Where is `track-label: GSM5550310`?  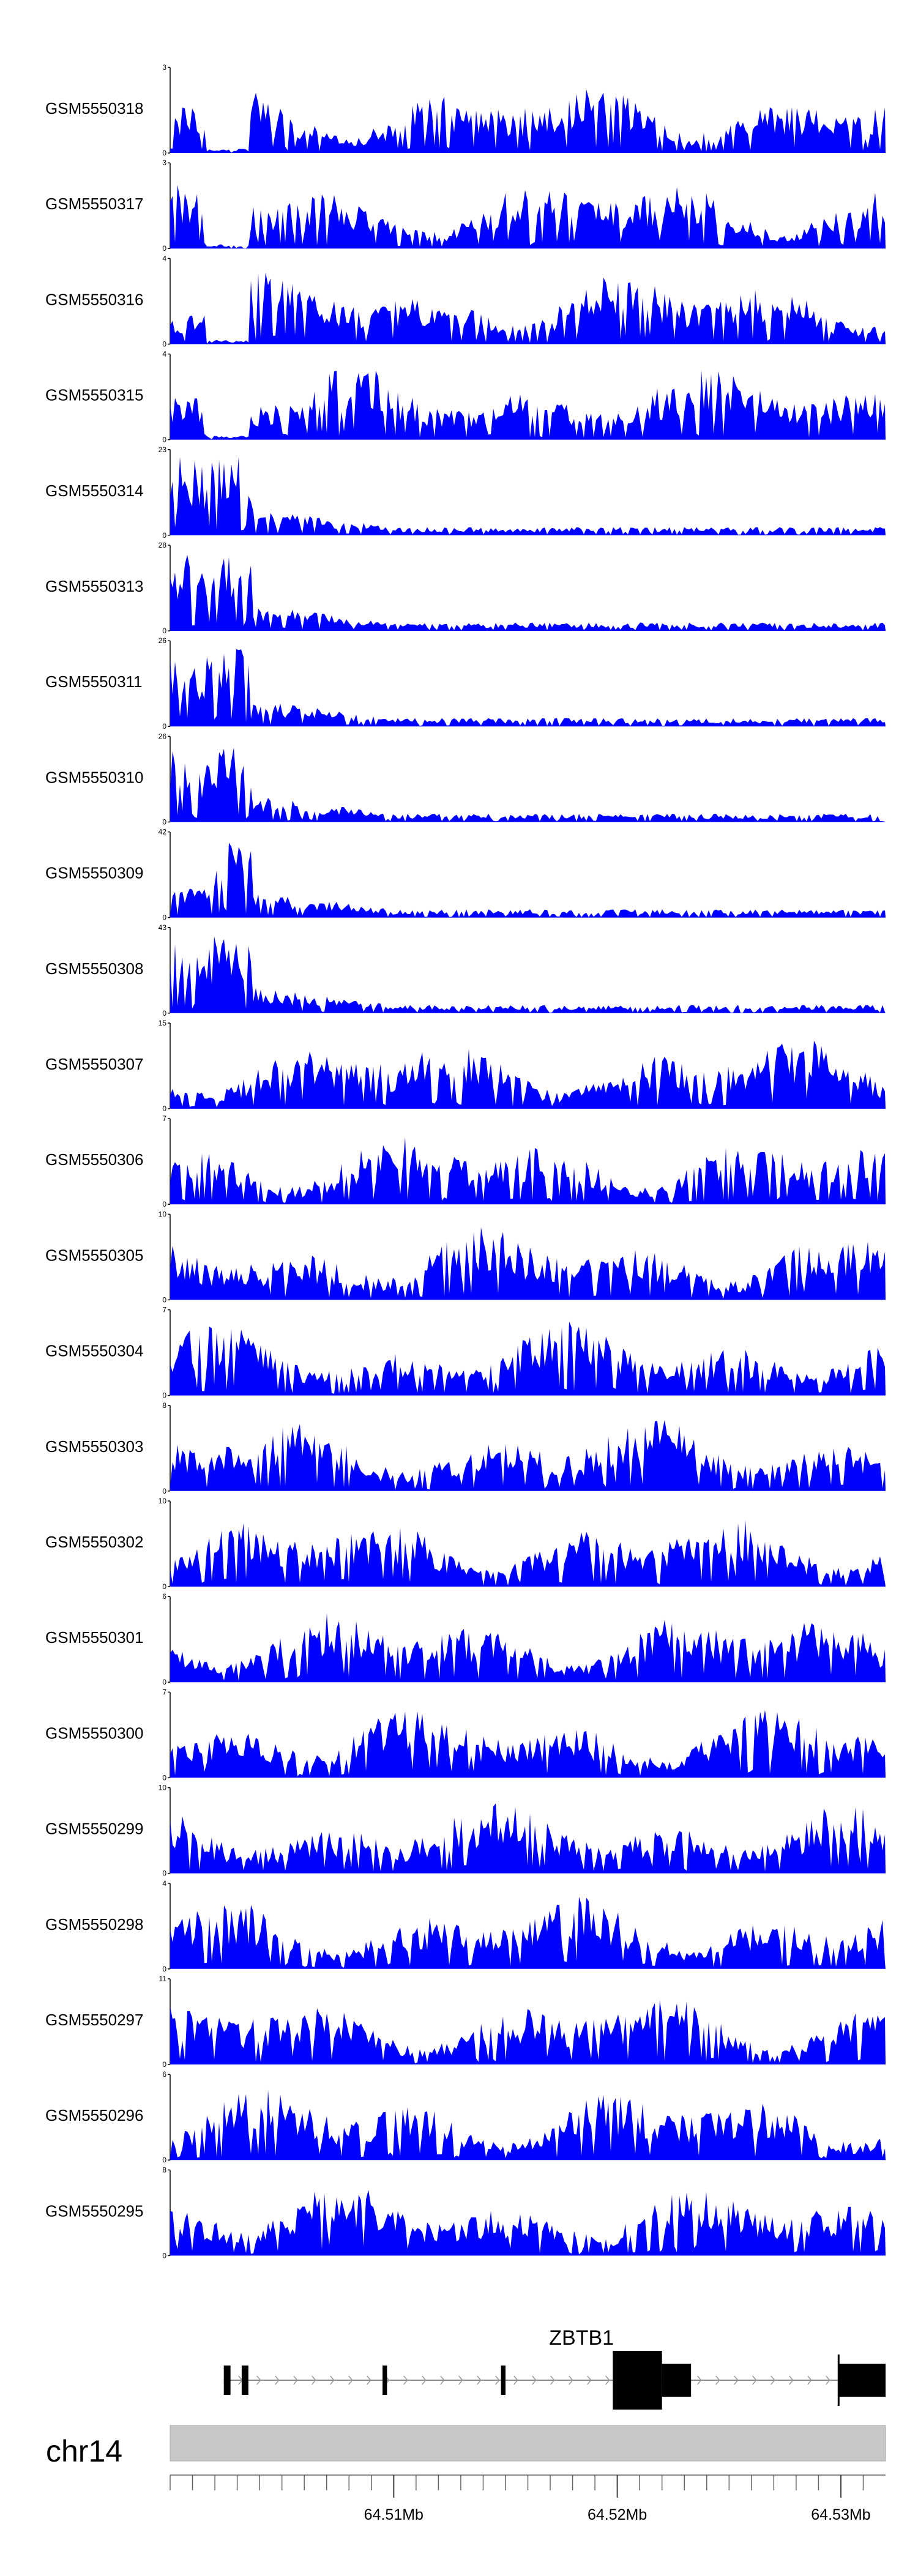 track-label: GSM5550310 is located at coordinates (94, 777).